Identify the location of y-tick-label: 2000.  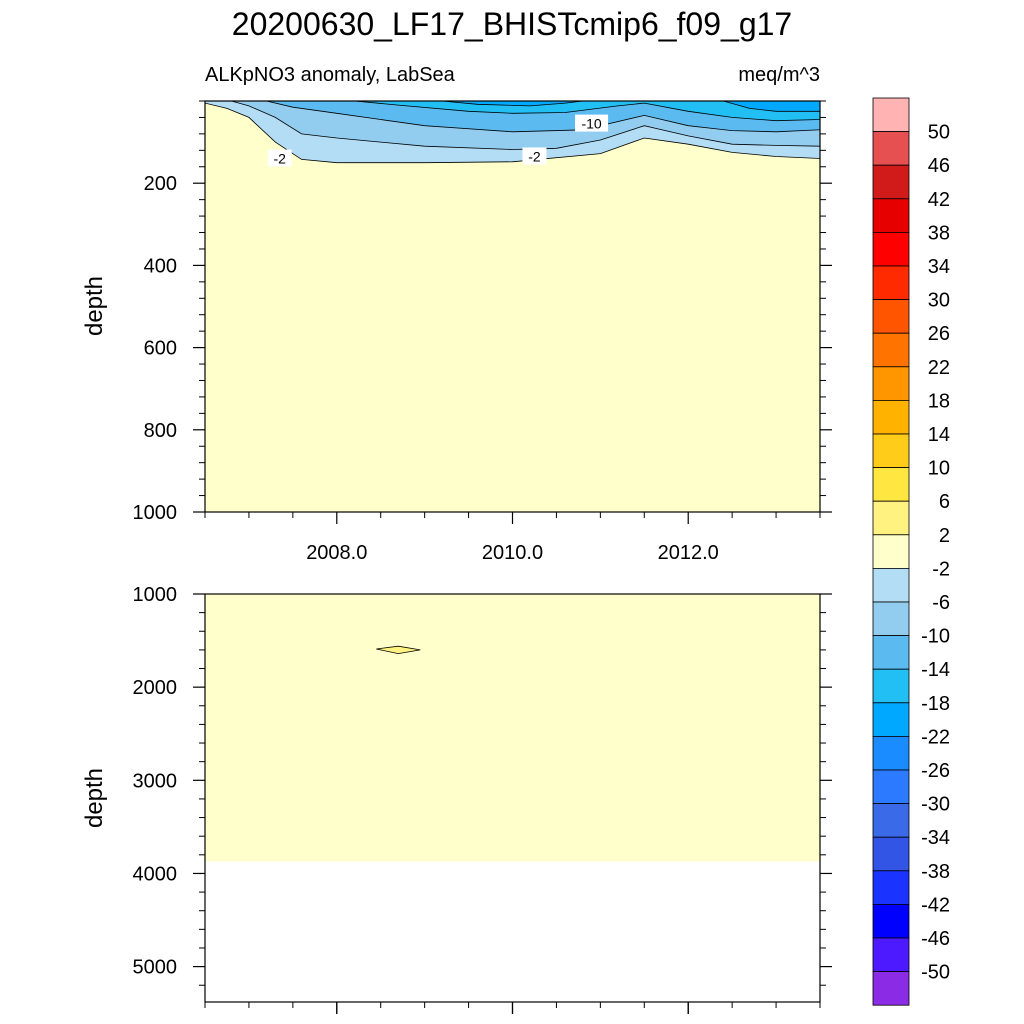
(155, 688).